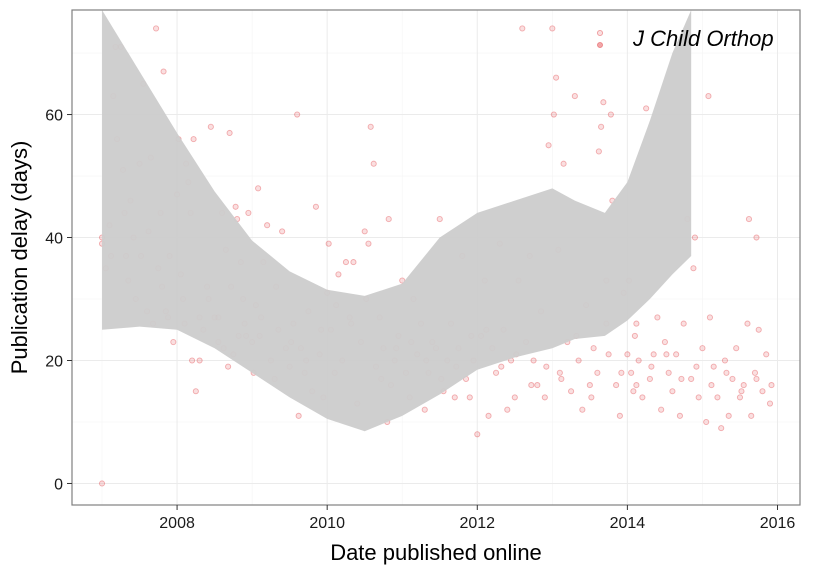  Describe the element at coordinates (327, 523) in the screenshot. I see `x-tick-label: 2010` at that location.